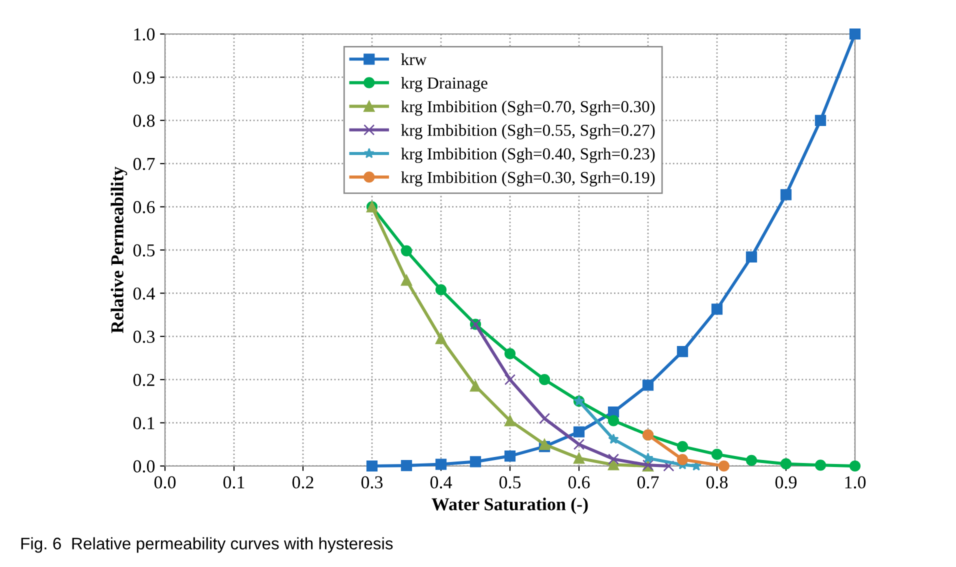  I want to click on y-tick-label: 0.1, so click(143, 423).